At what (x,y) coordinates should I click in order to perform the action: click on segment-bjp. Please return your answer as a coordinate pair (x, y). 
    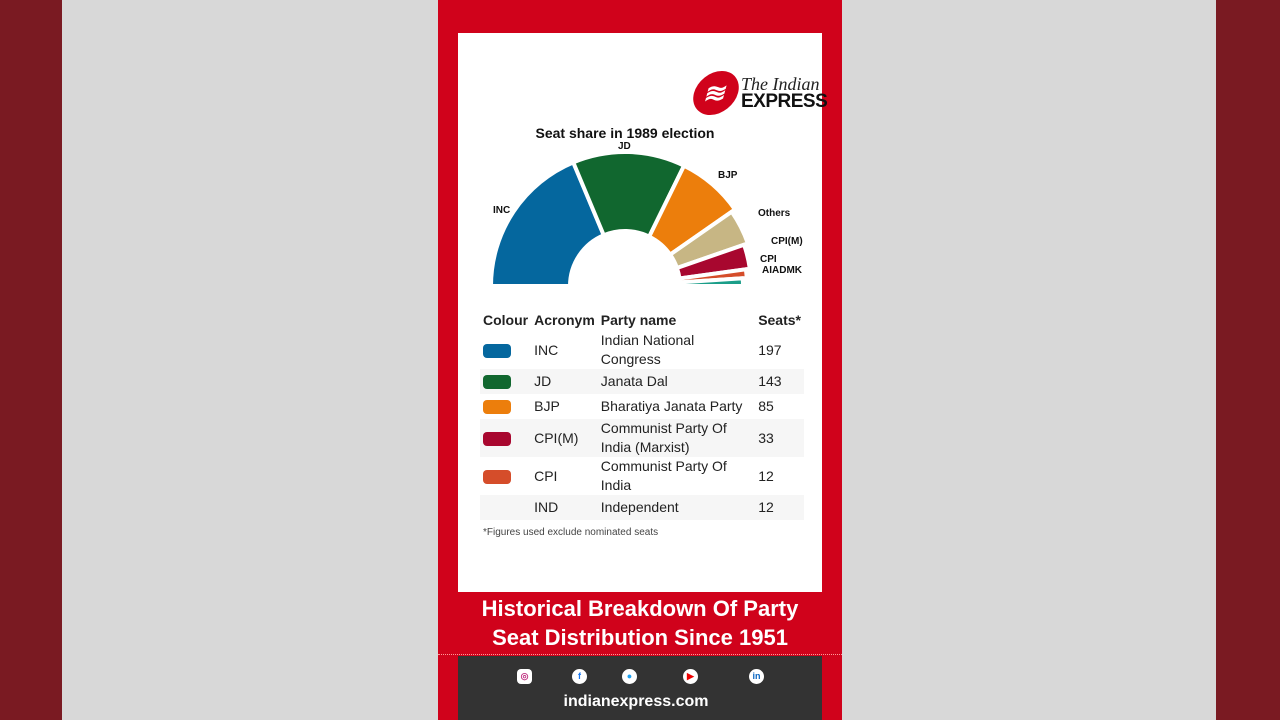
    Looking at the image, I should click on (692, 210).